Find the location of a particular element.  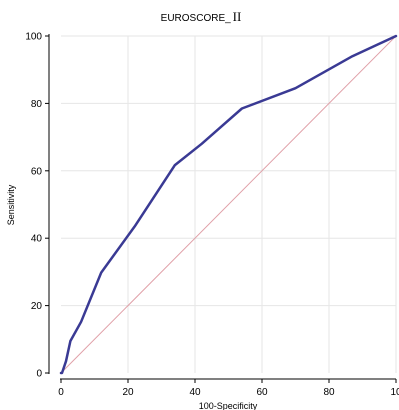

chart-title-suffix: II is located at coordinates (237, 16).